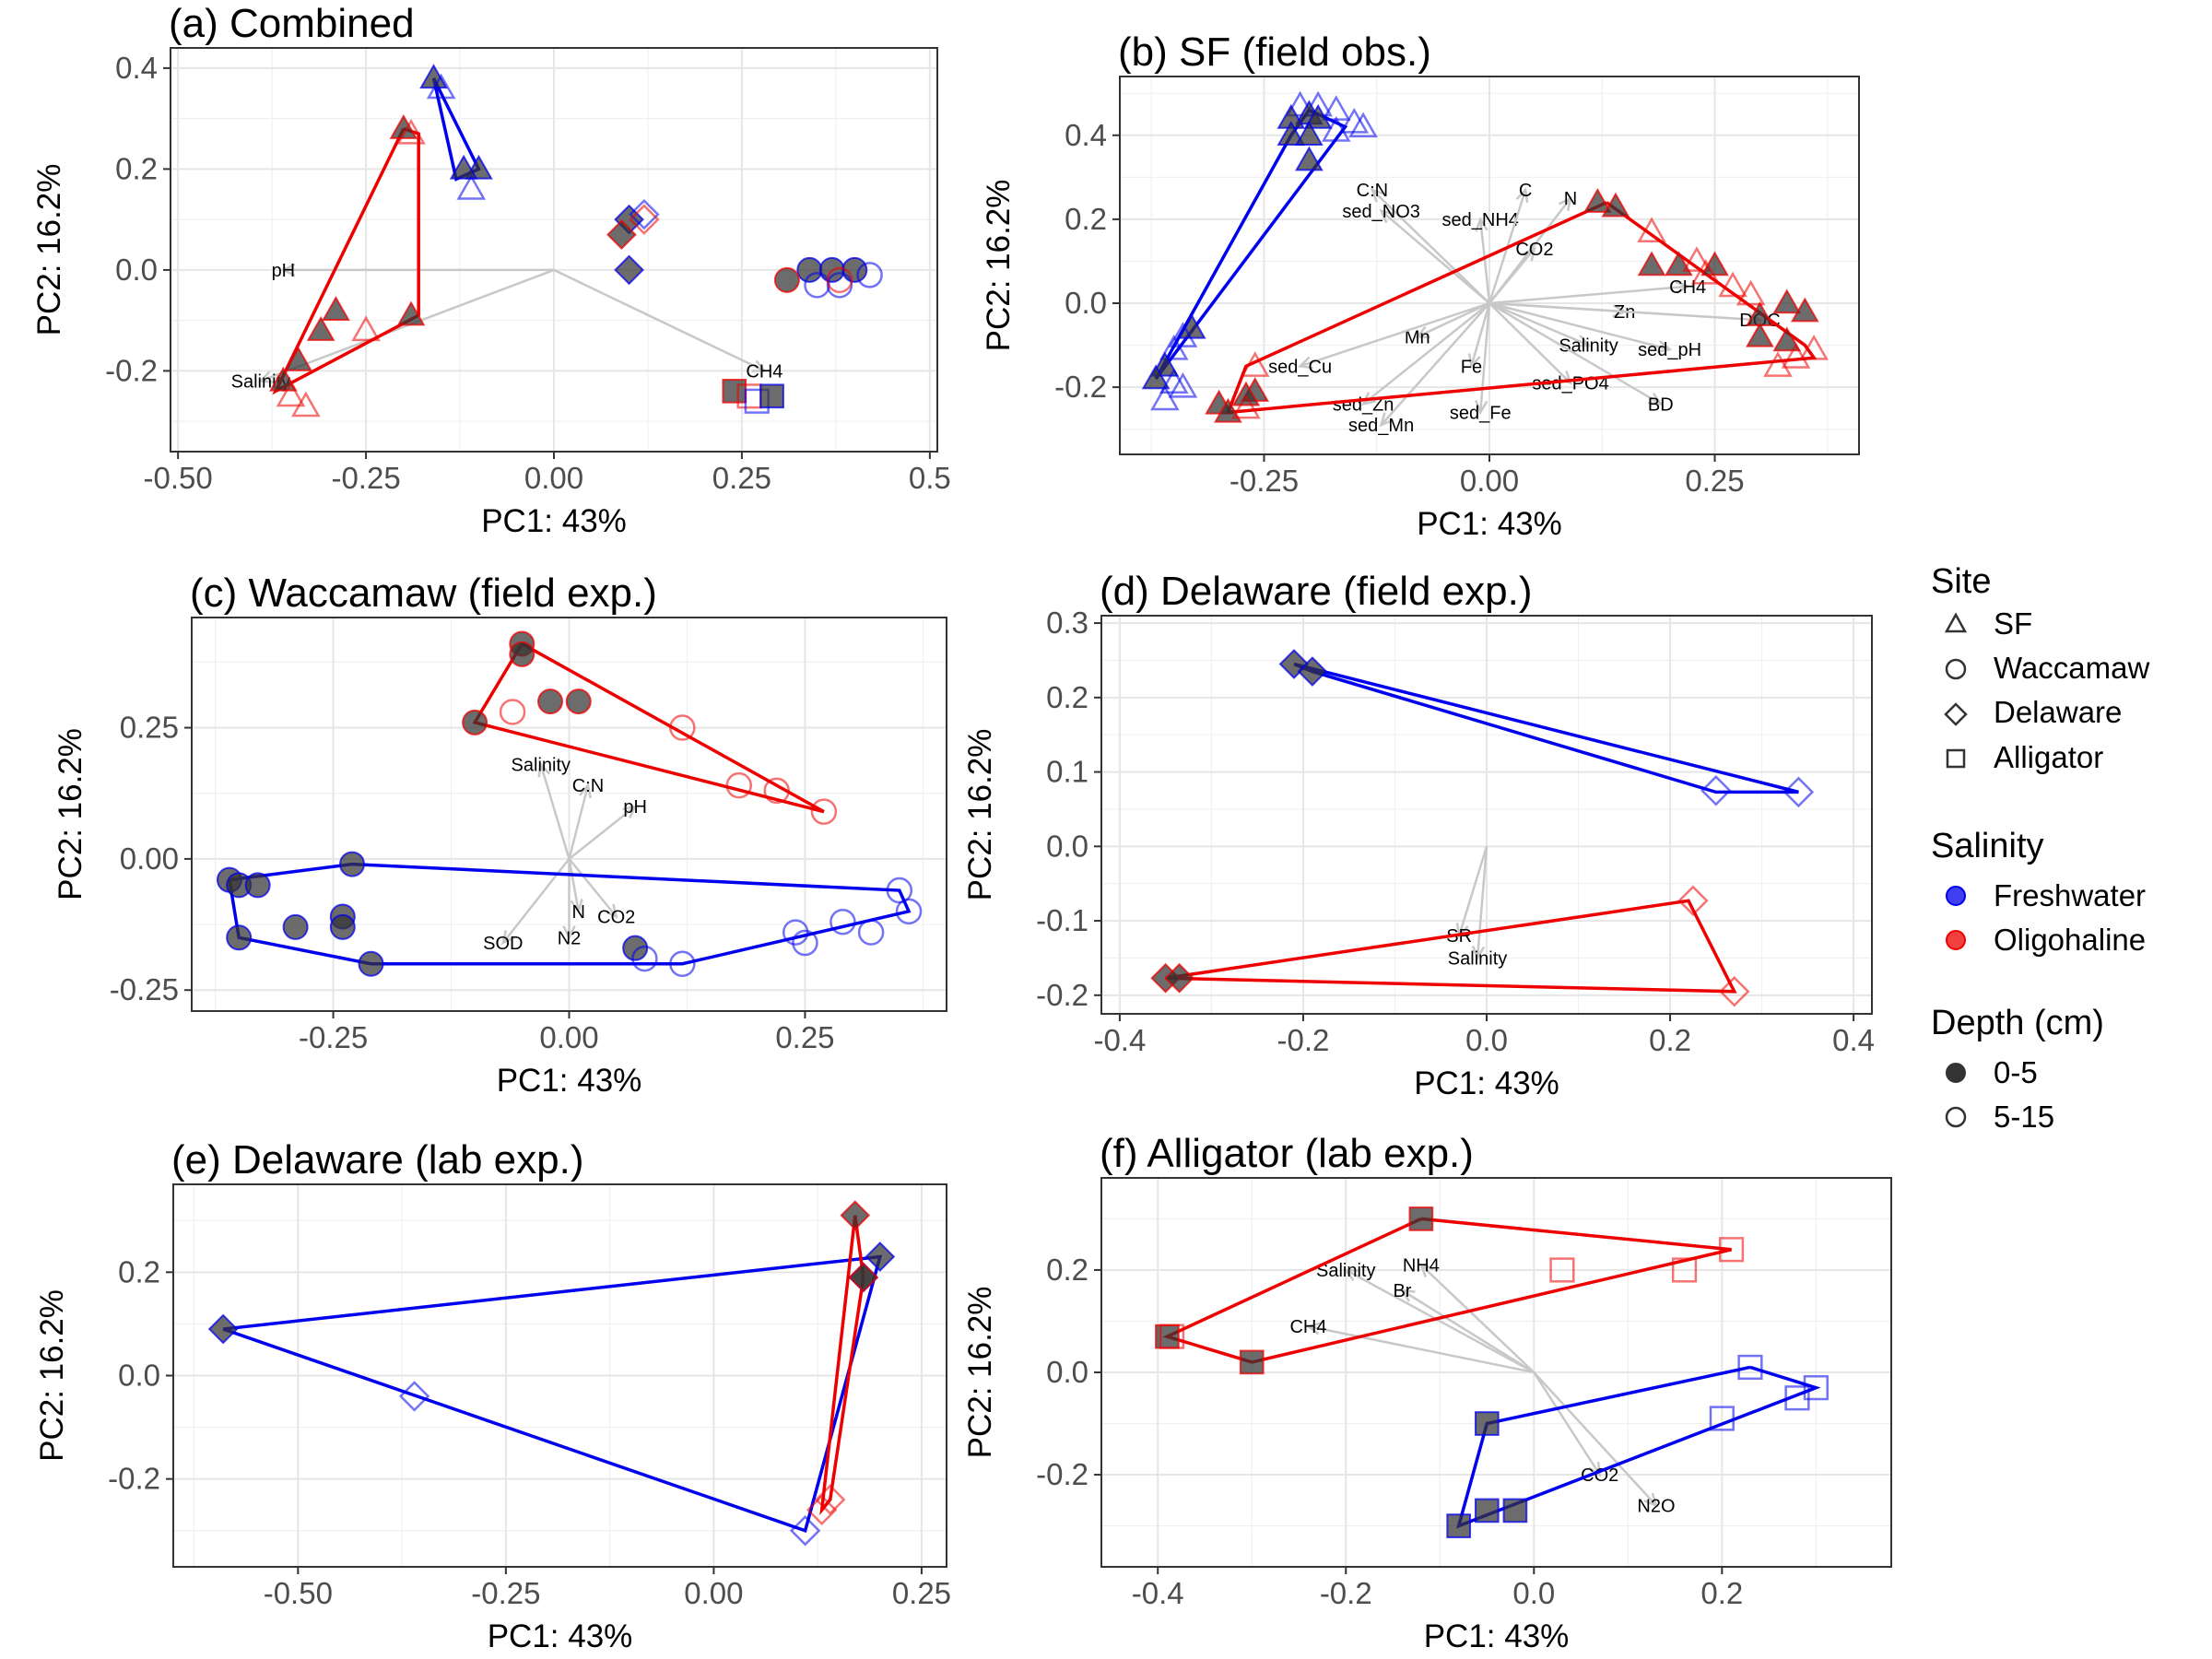 This screenshot has height=1659, width=2212. I want to click on x-tick-label: 0.2, so click(1721, 1593).